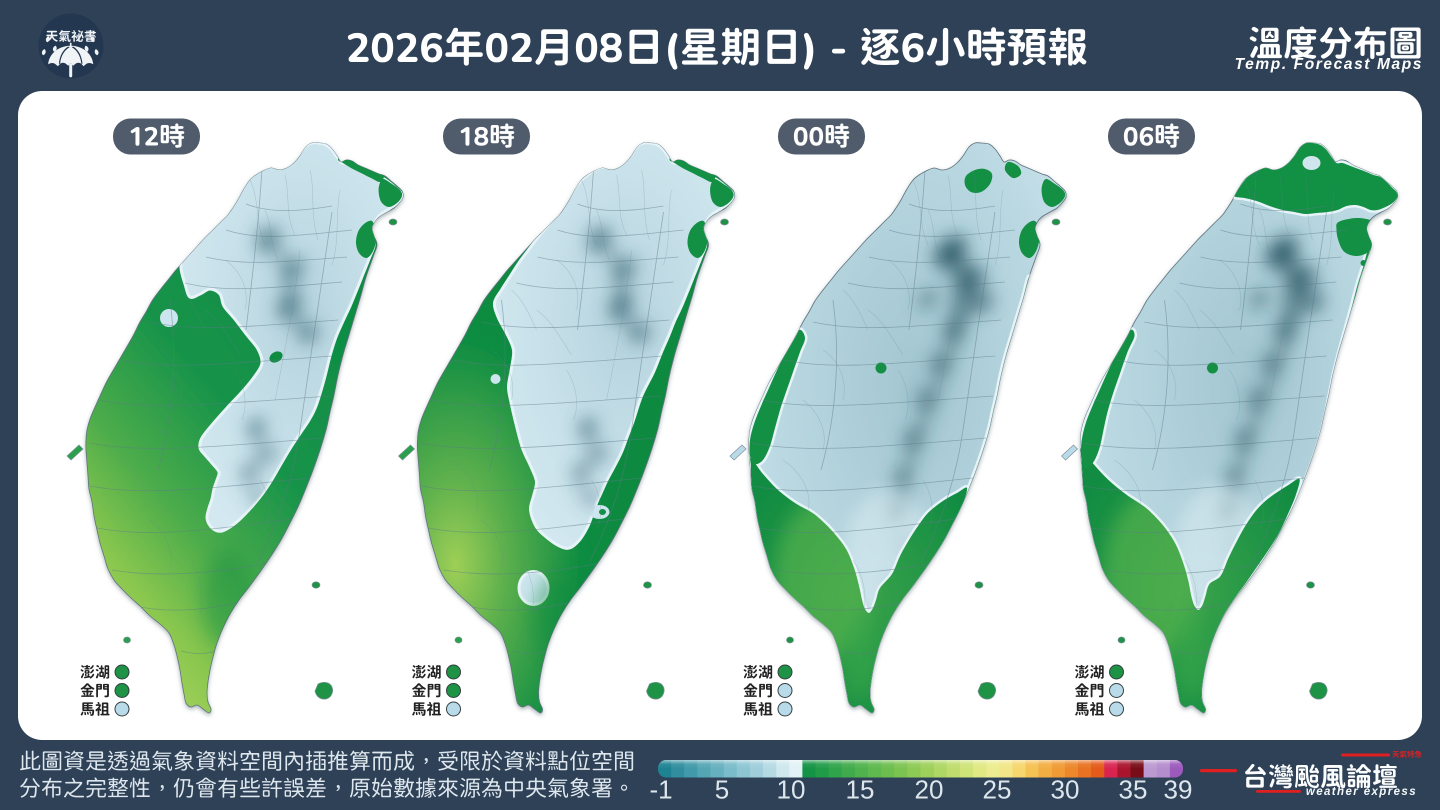 This screenshot has width=1440, height=810. What do you see at coordinates (997, 790) in the screenshot?
I see `svg-text: 25` at bounding box center [997, 790].